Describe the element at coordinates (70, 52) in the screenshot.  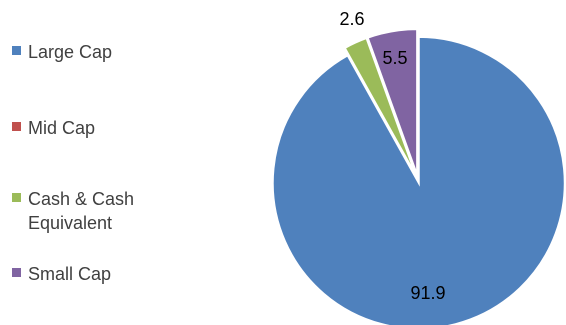
I see `legend-label-large-cap: Large Cap` at that location.